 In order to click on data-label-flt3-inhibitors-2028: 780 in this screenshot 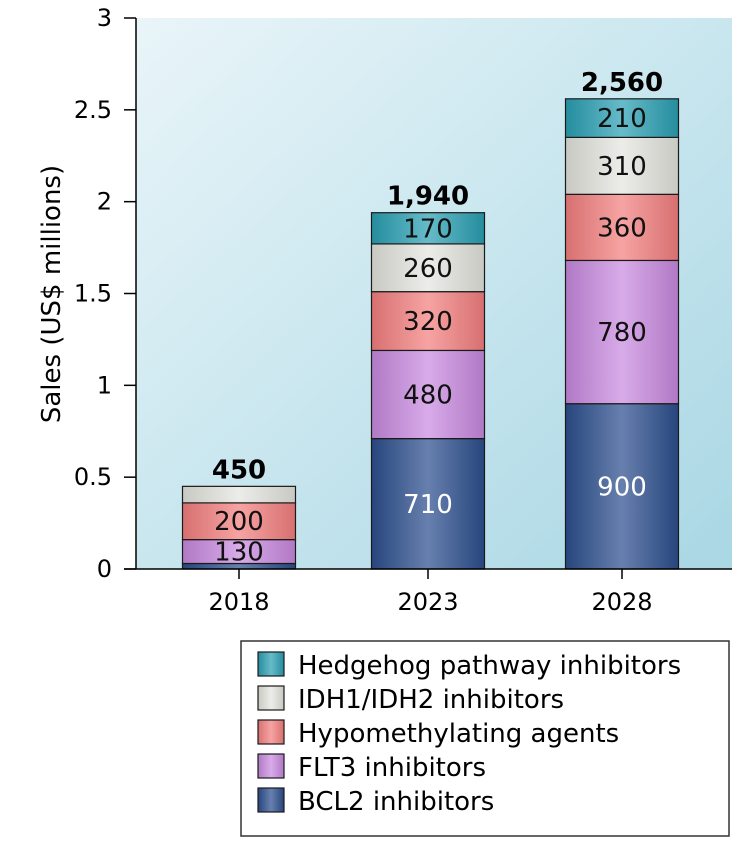, I will do `click(622, 333)`.